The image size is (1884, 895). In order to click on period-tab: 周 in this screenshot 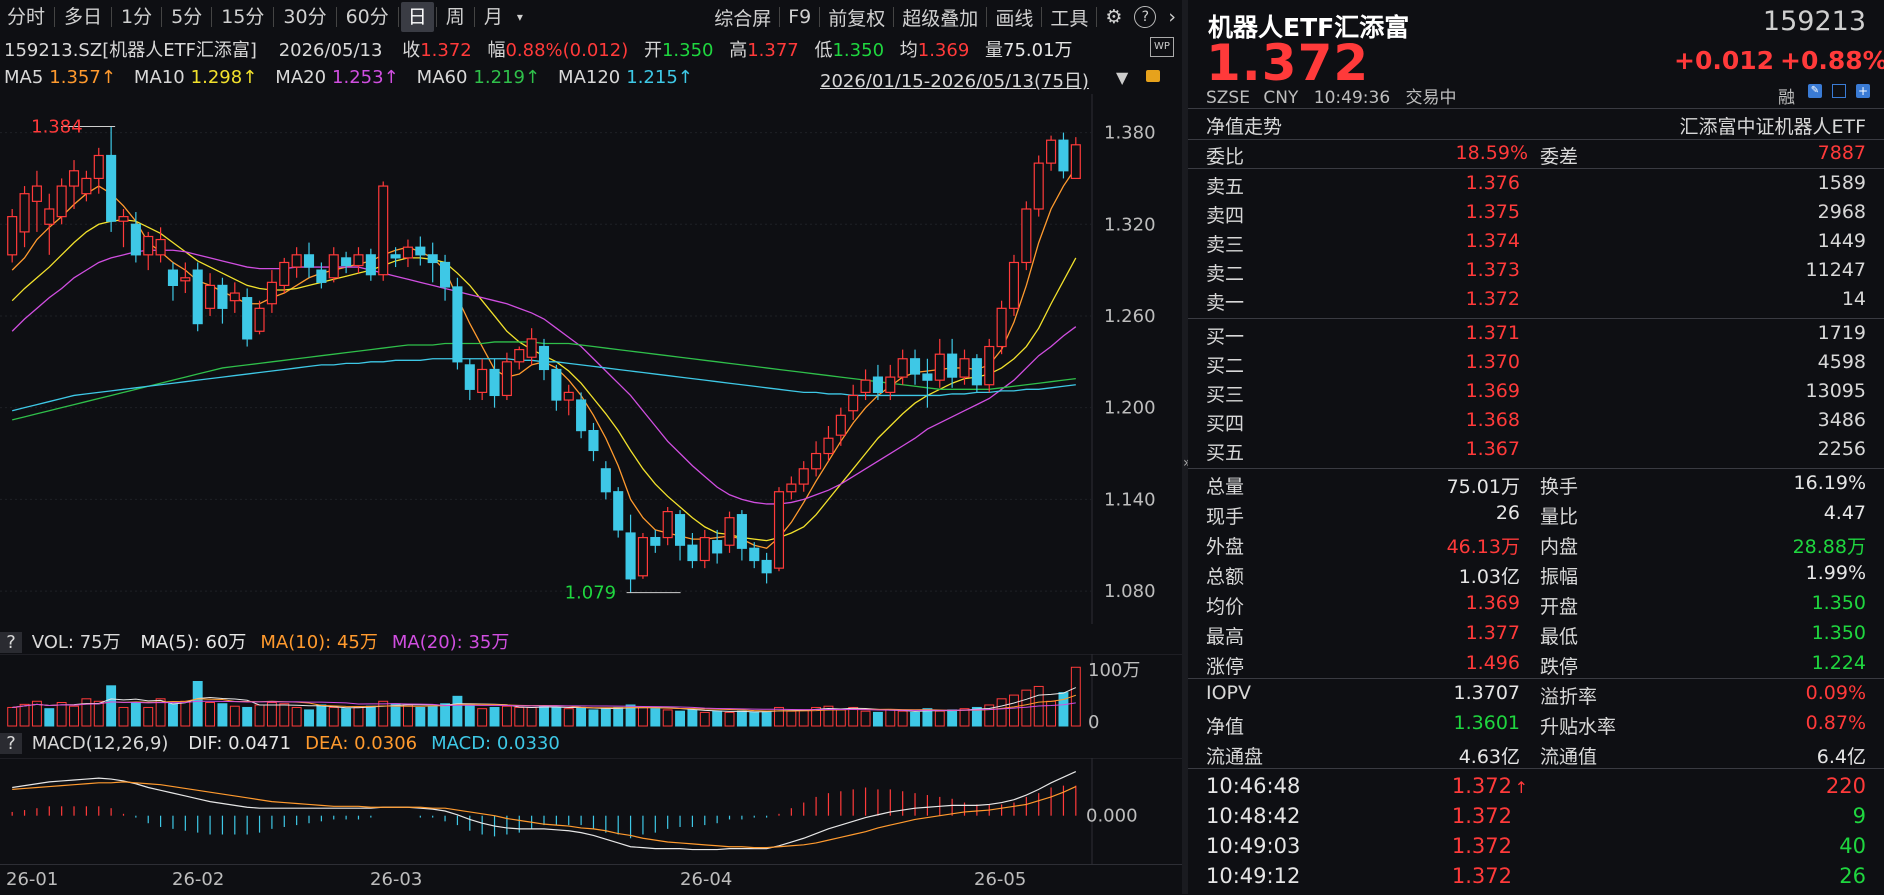, I will do `click(455, 17)`.